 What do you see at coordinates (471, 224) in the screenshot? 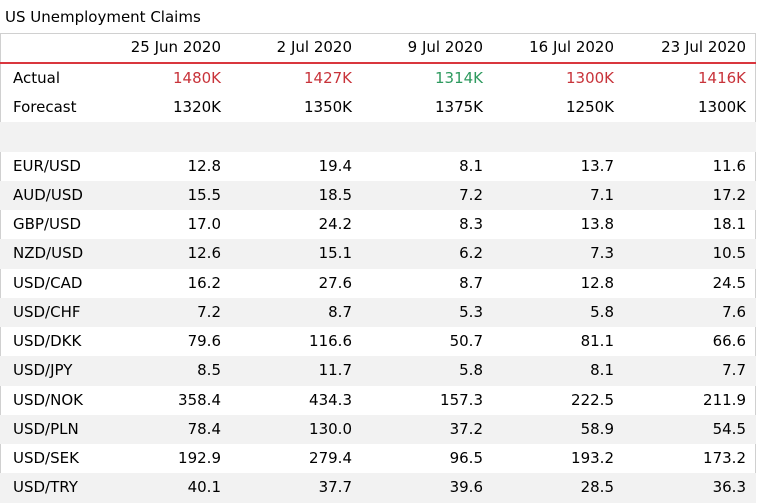
I see `table-cell: 8.3` at bounding box center [471, 224].